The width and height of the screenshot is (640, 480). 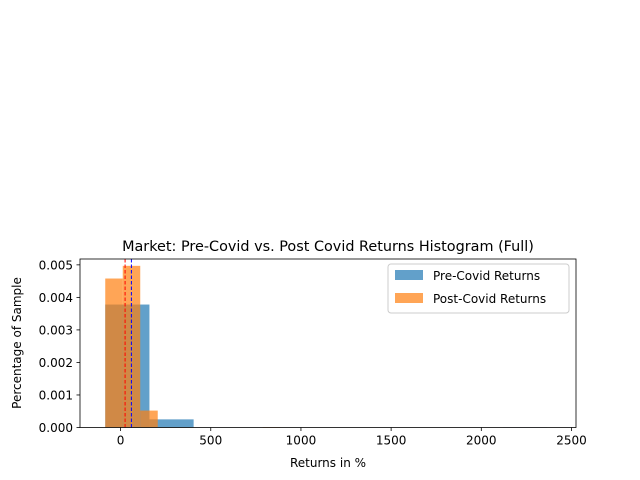 What do you see at coordinates (391, 441) in the screenshot?
I see `x-tick-label: 1500` at bounding box center [391, 441].